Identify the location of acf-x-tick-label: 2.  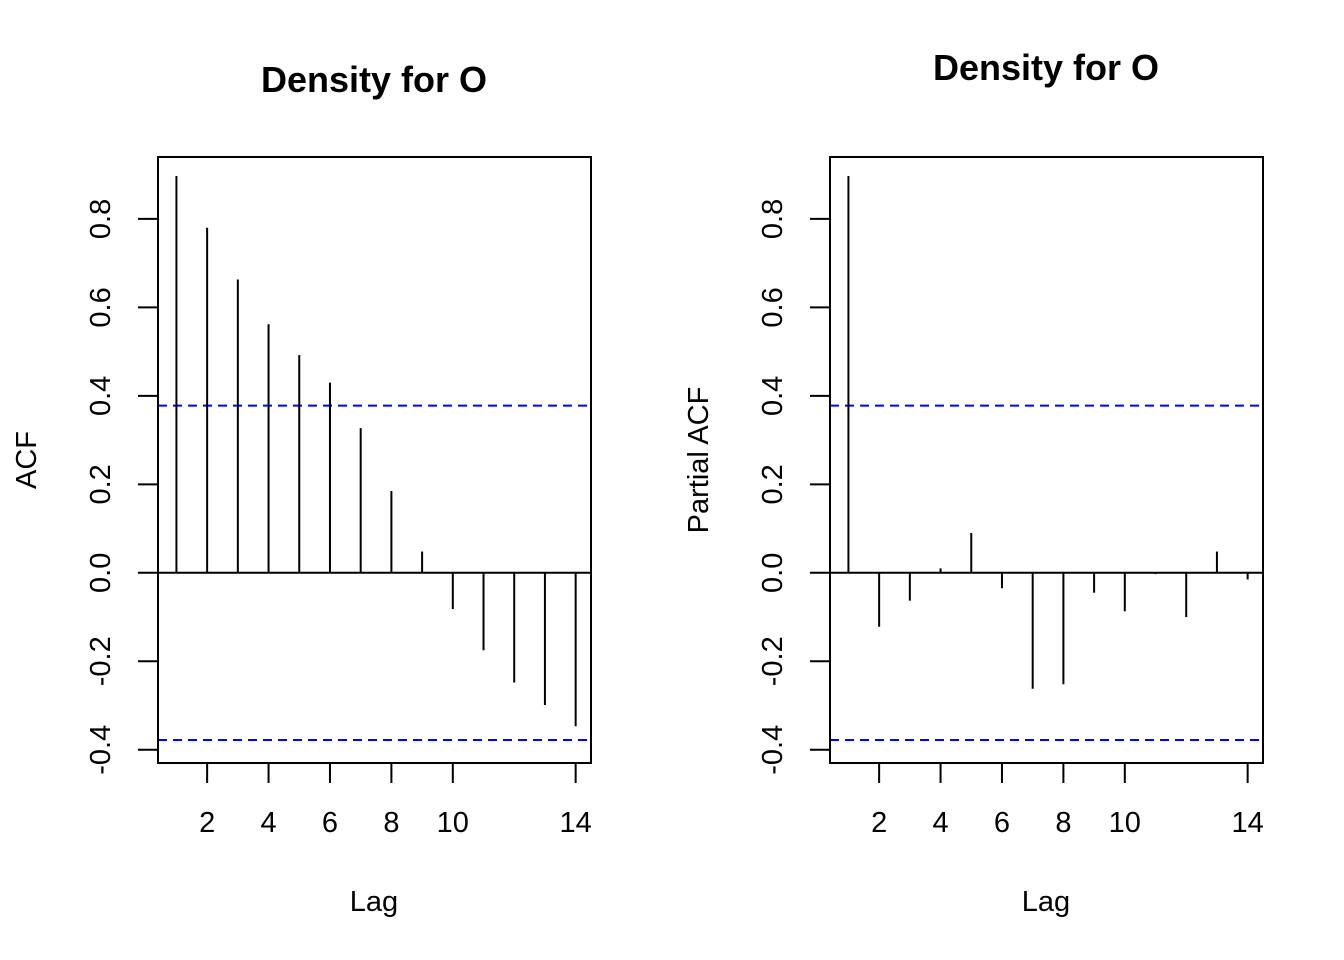
(207, 823).